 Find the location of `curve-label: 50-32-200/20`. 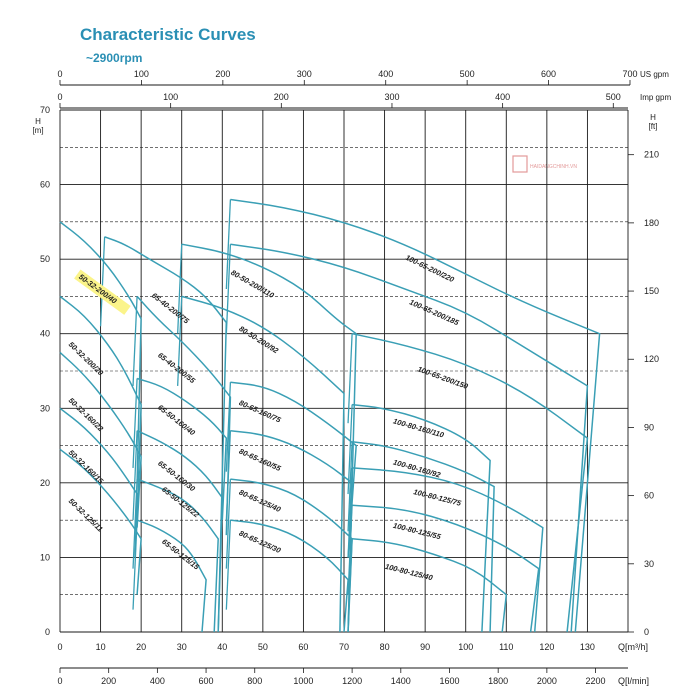

curve-label: 50-32-200/20 is located at coordinates (86, 359).